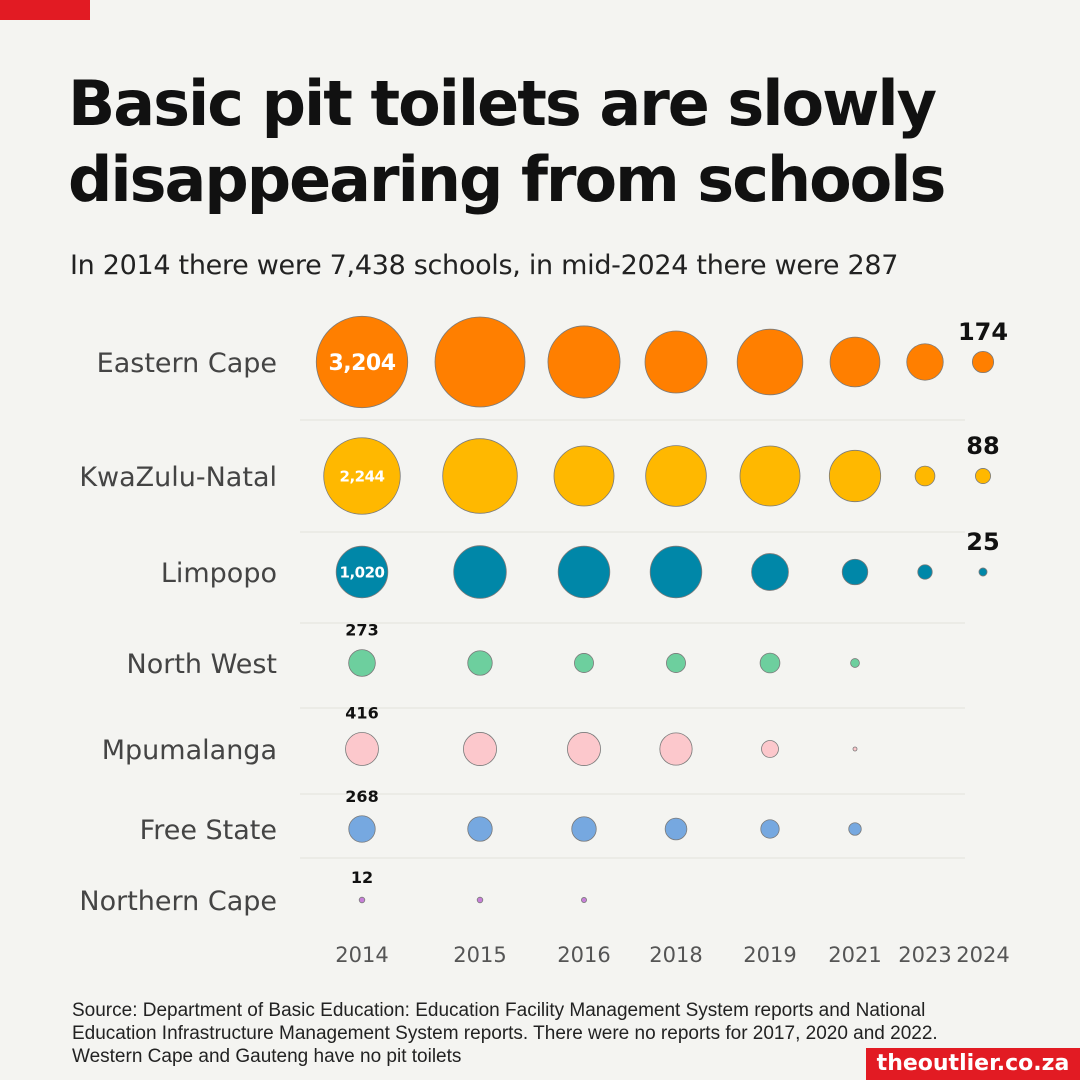  What do you see at coordinates (855, 572) in the screenshot?
I see `bubble-limpopo-2021` at bounding box center [855, 572].